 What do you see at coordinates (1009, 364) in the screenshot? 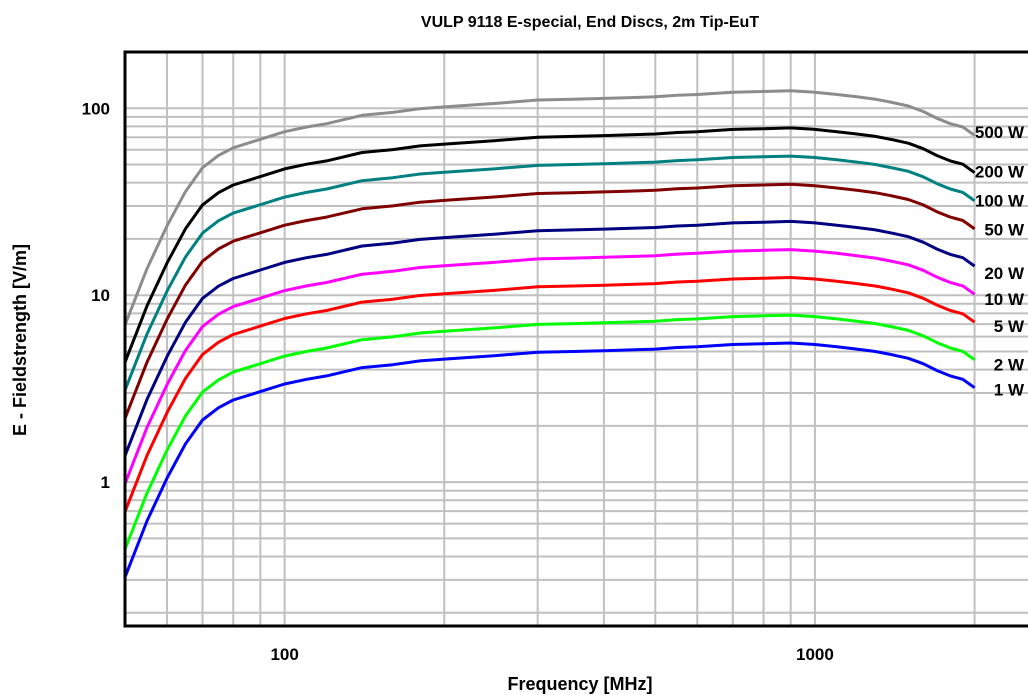
I see `series-label-2w: 2 W` at bounding box center [1009, 364].